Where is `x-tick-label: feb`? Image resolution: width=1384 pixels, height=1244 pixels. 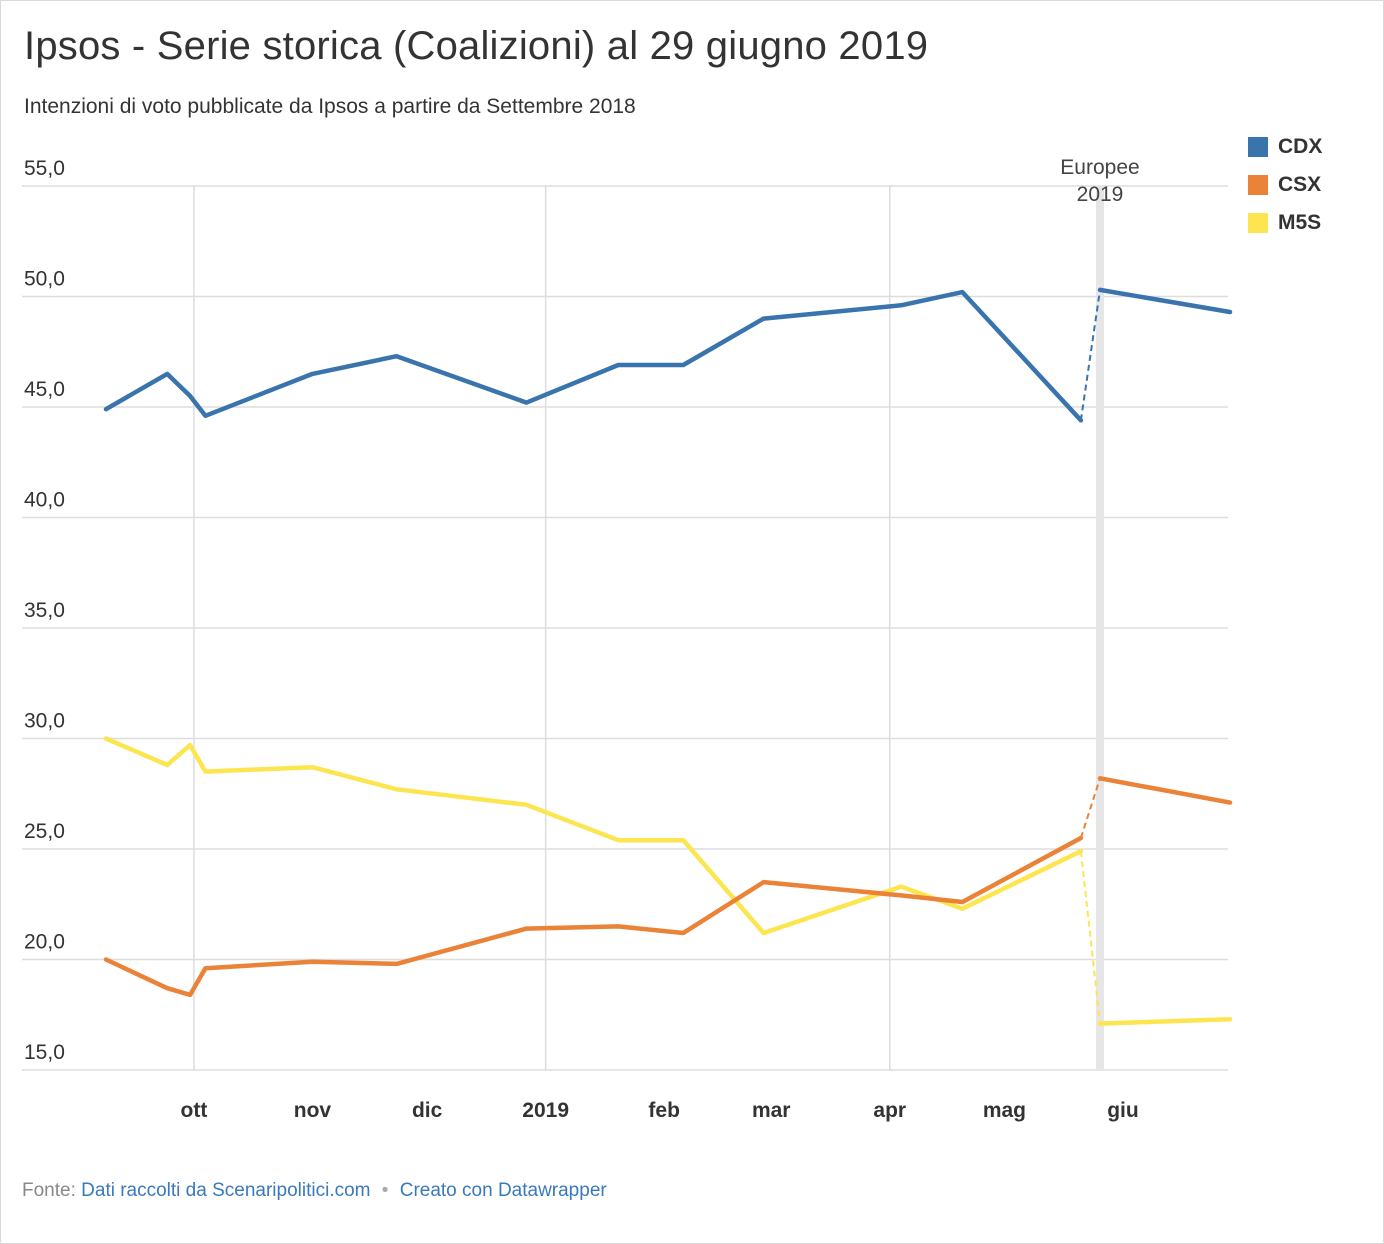 x-tick-label: feb is located at coordinates (664, 1110).